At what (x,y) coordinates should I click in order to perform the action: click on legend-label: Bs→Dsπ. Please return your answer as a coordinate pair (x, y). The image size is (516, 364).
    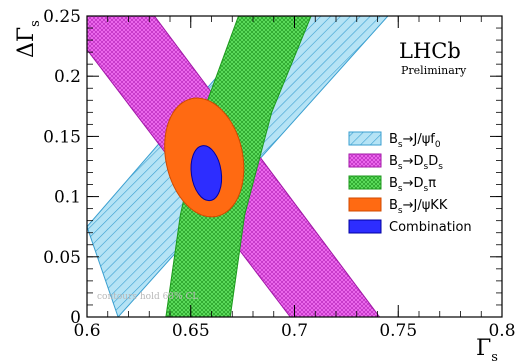
    Looking at the image, I should click on (412, 185).